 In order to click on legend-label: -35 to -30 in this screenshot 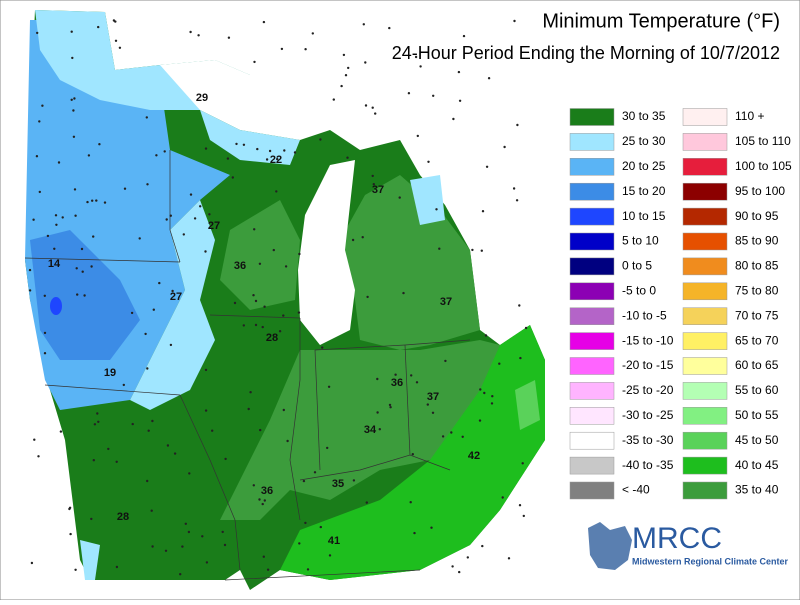, I will do `click(648, 440)`.